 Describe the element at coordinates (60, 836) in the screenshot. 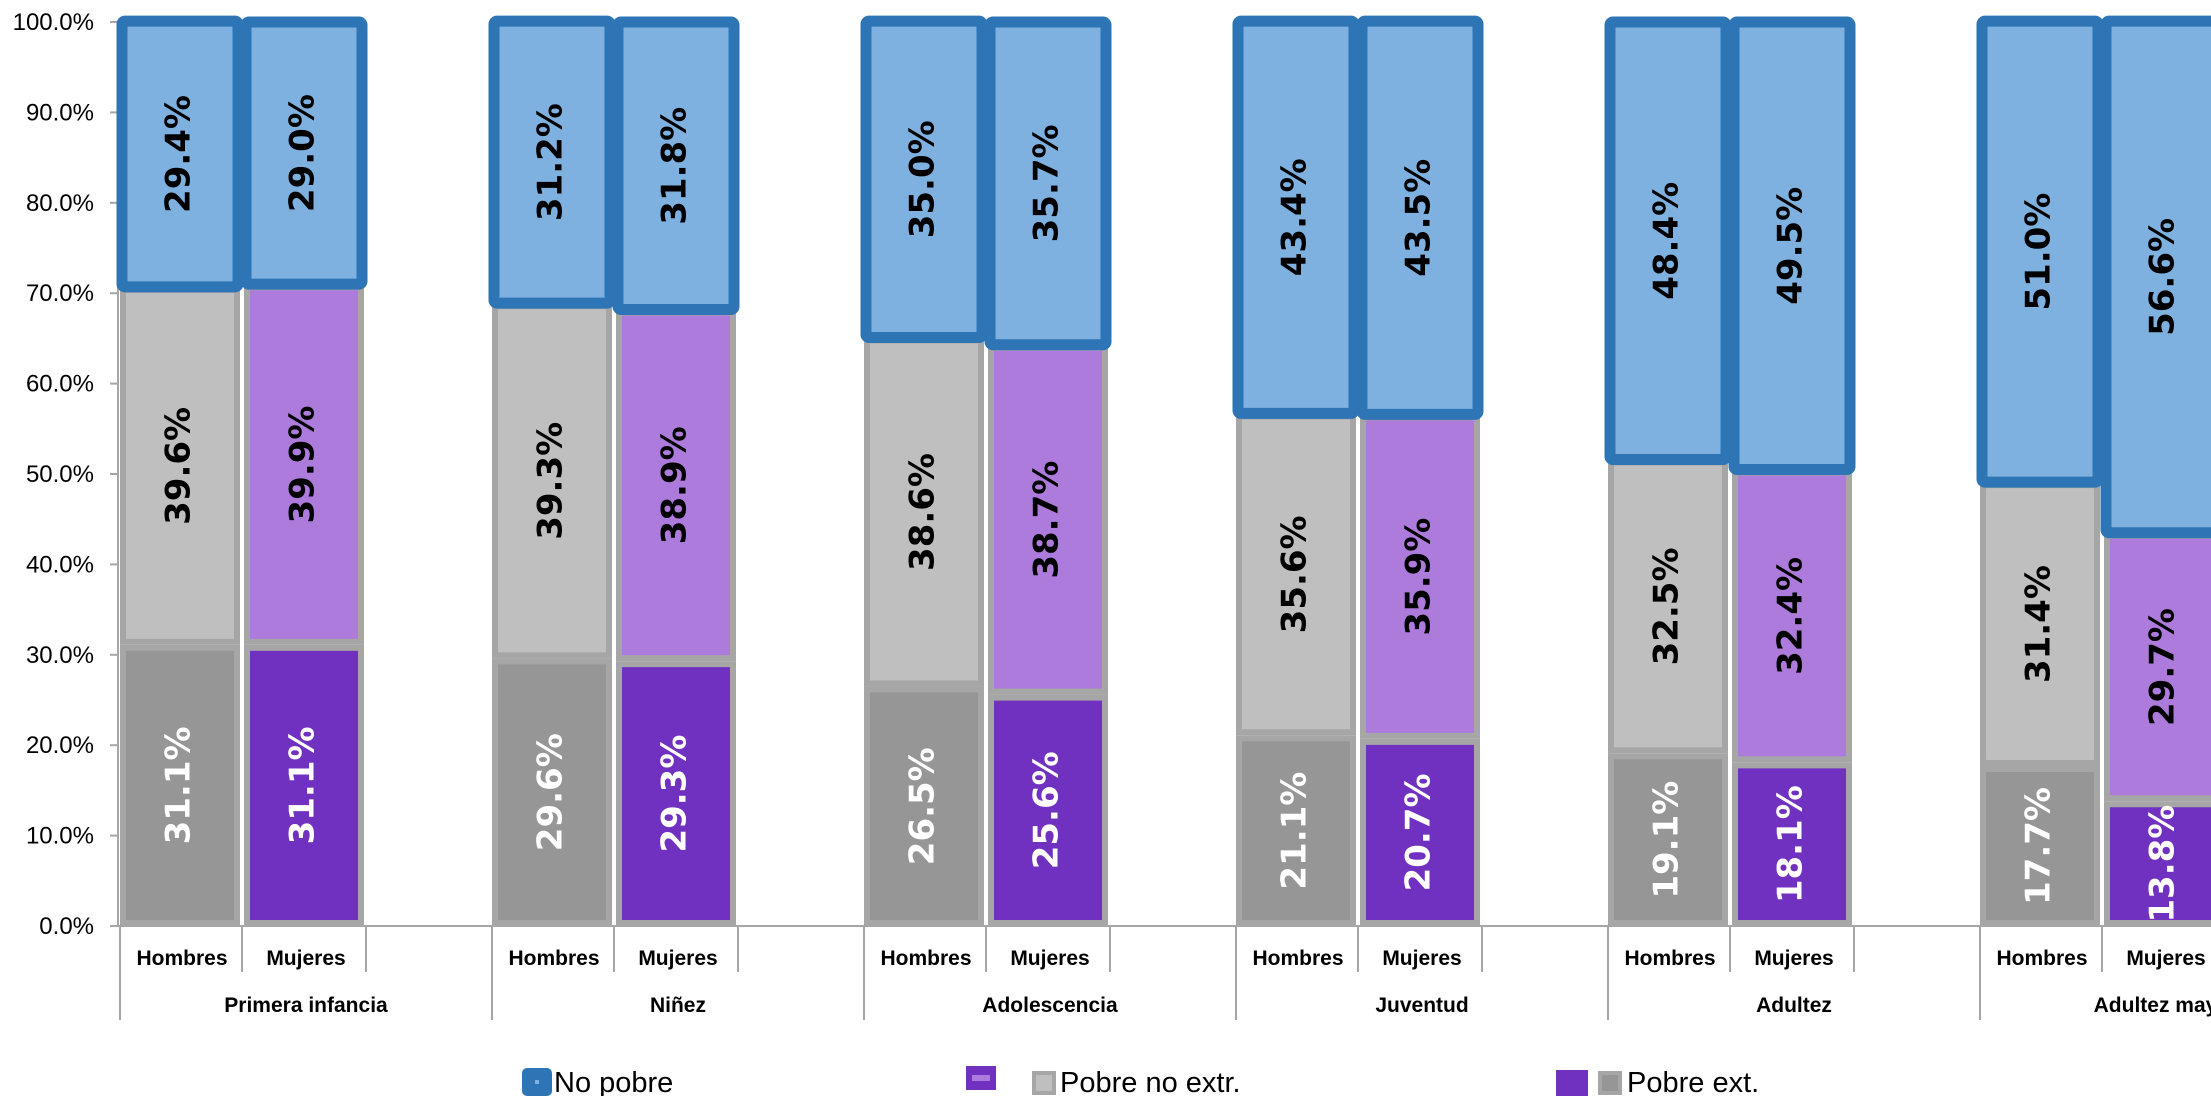

I see `y-tick-label: 10.0%` at that location.